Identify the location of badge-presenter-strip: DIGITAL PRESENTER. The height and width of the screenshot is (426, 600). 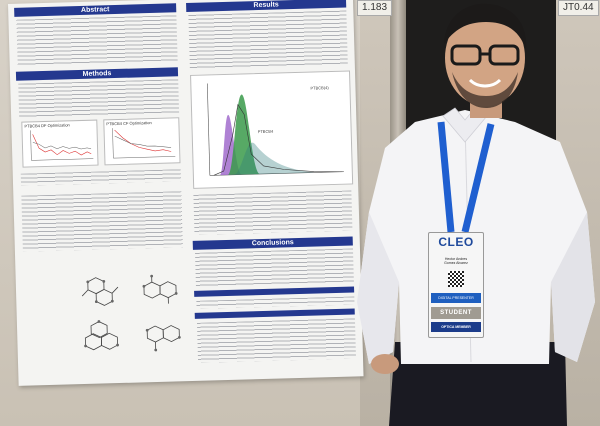
(456, 298).